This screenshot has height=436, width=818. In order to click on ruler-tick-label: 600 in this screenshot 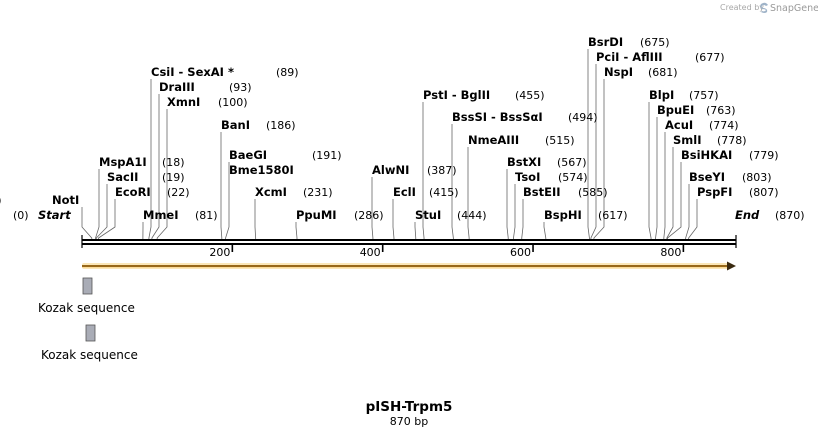, I will do `click(520, 252)`.